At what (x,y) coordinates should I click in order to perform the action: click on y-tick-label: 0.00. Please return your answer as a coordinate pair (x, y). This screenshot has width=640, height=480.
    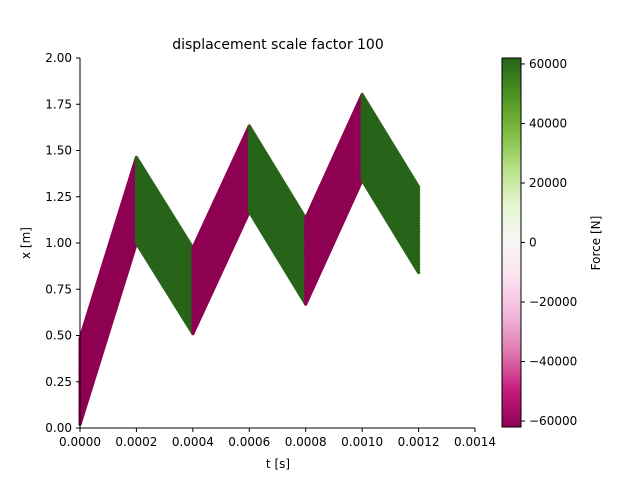
    Looking at the image, I should click on (58, 428).